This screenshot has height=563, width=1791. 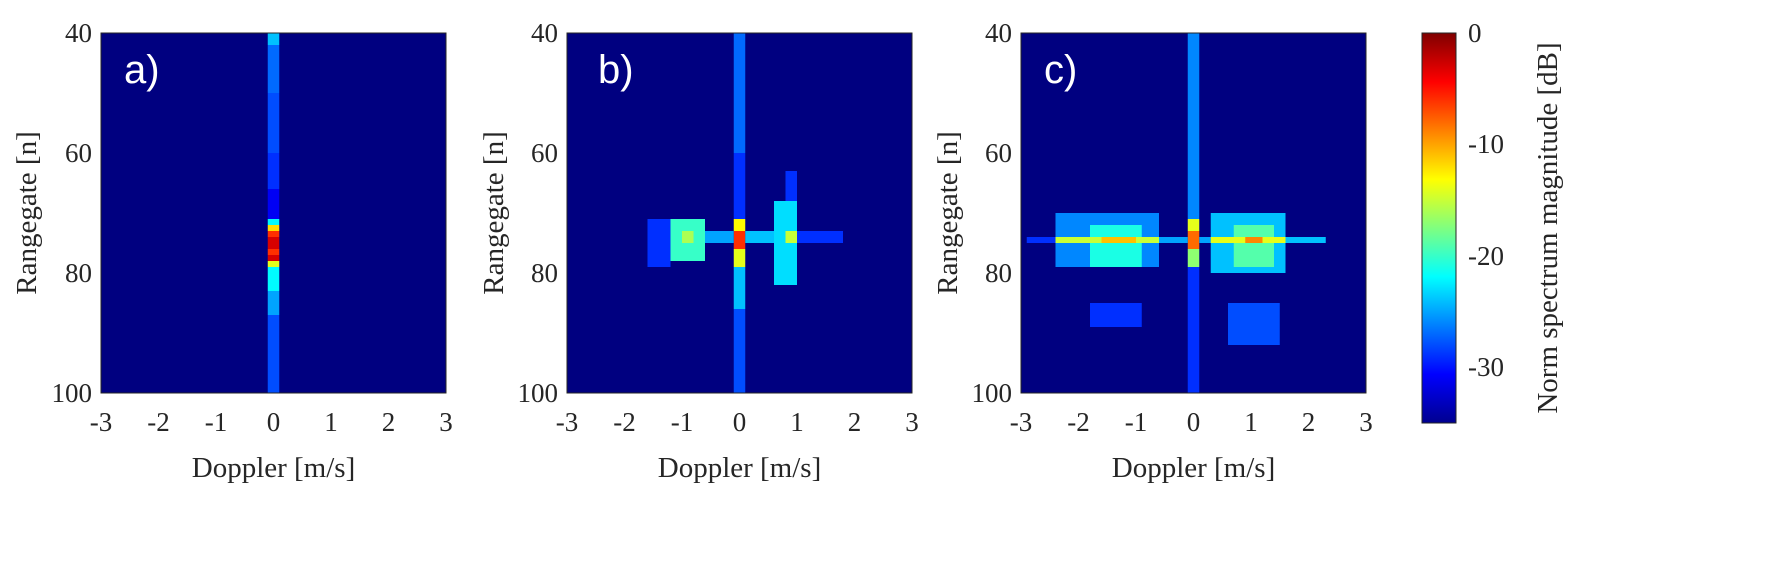 What do you see at coordinates (538, 213) in the screenshot?
I see `y-tick-labels-b: 40 60 80 100` at bounding box center [538, 213].